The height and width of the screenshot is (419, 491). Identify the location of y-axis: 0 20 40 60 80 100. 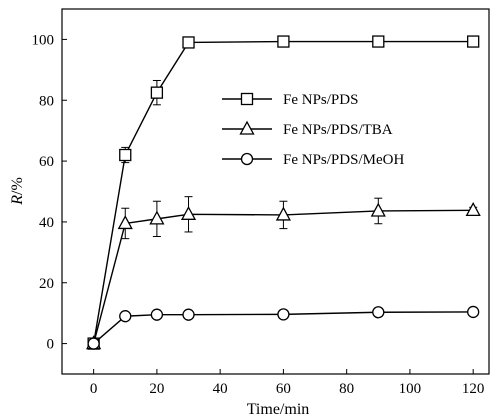
(49, 192).